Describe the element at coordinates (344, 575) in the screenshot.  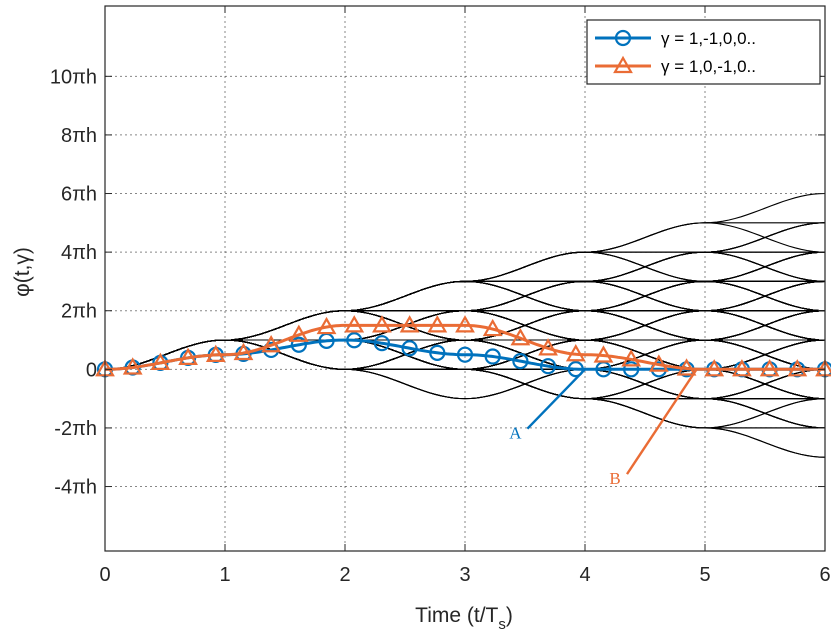
I see `x-tick-label: 2` at that location.